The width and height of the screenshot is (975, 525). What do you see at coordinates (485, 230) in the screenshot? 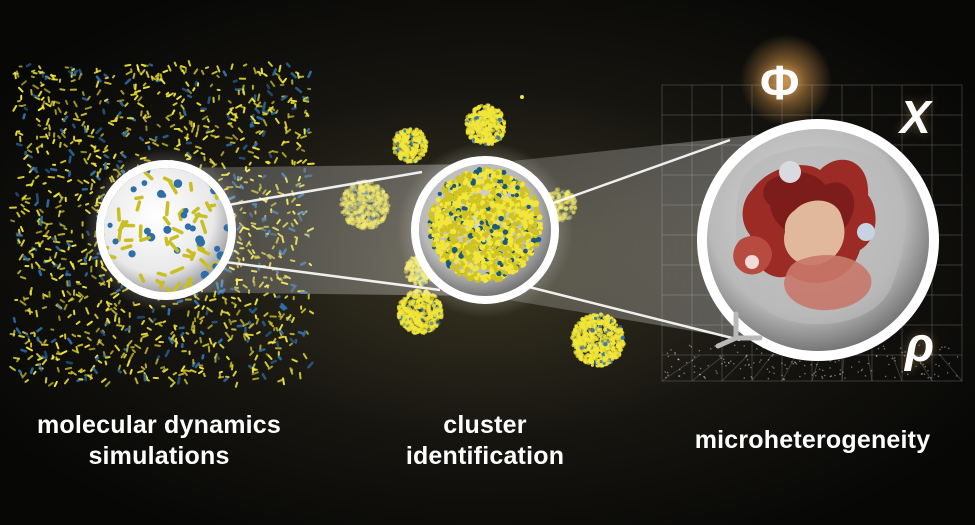
I see `magnifier-cluster` at bounding box center [485, 230].